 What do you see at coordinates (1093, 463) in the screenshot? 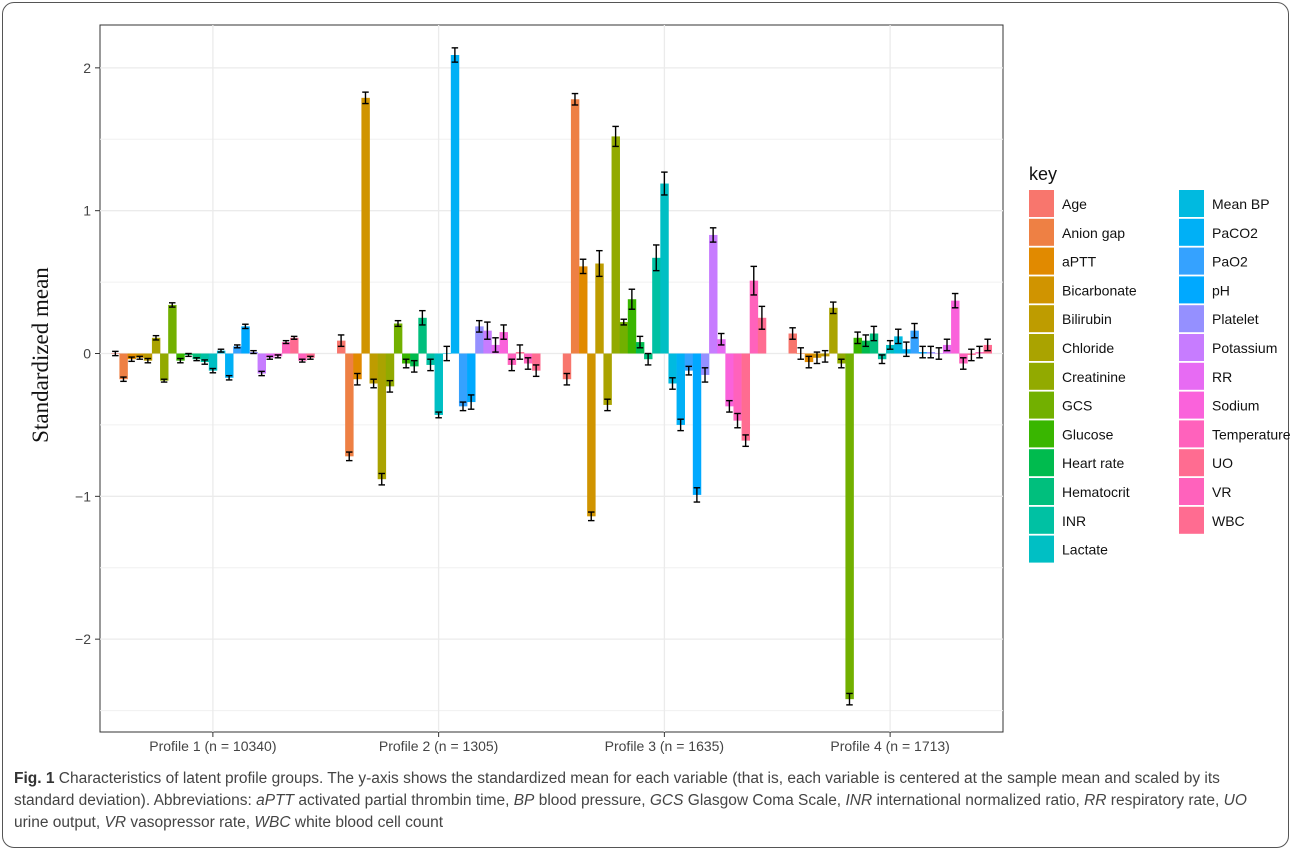
I see `legend-label: Heart rate` at bounding box center [1093, 463].